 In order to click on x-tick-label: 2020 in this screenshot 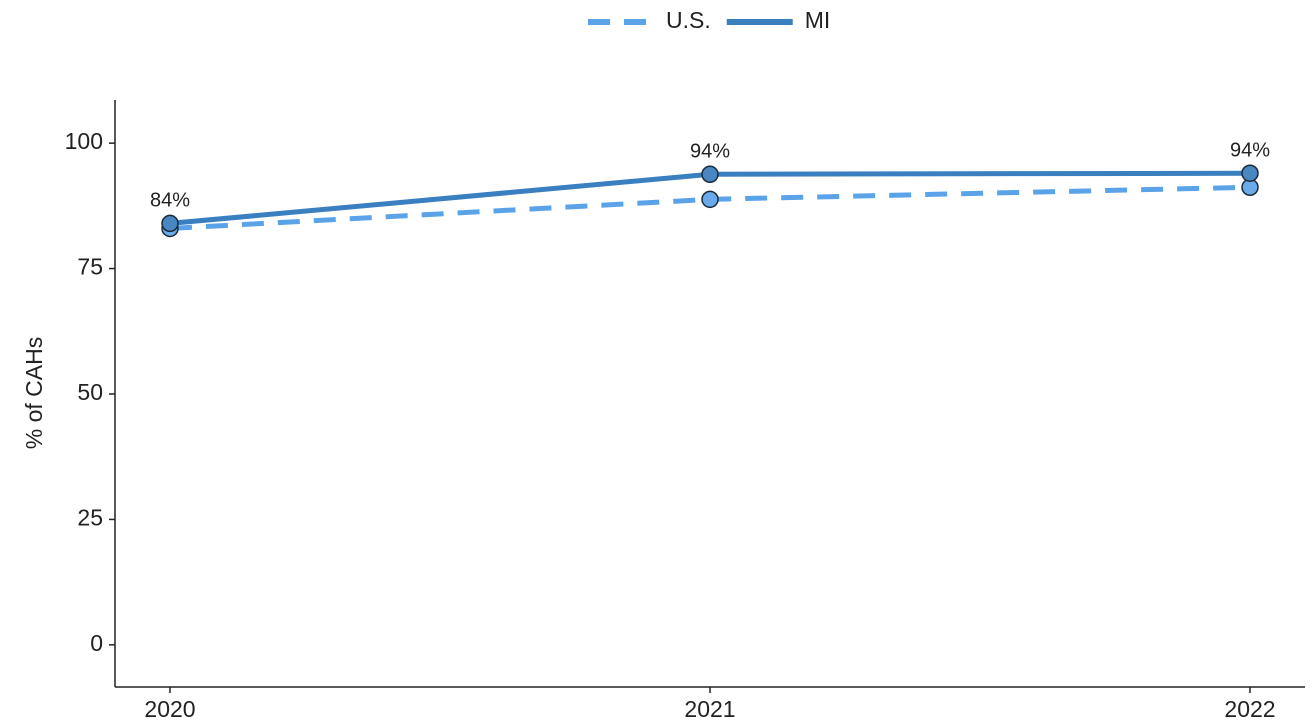, I will do `click(169, 709)`.